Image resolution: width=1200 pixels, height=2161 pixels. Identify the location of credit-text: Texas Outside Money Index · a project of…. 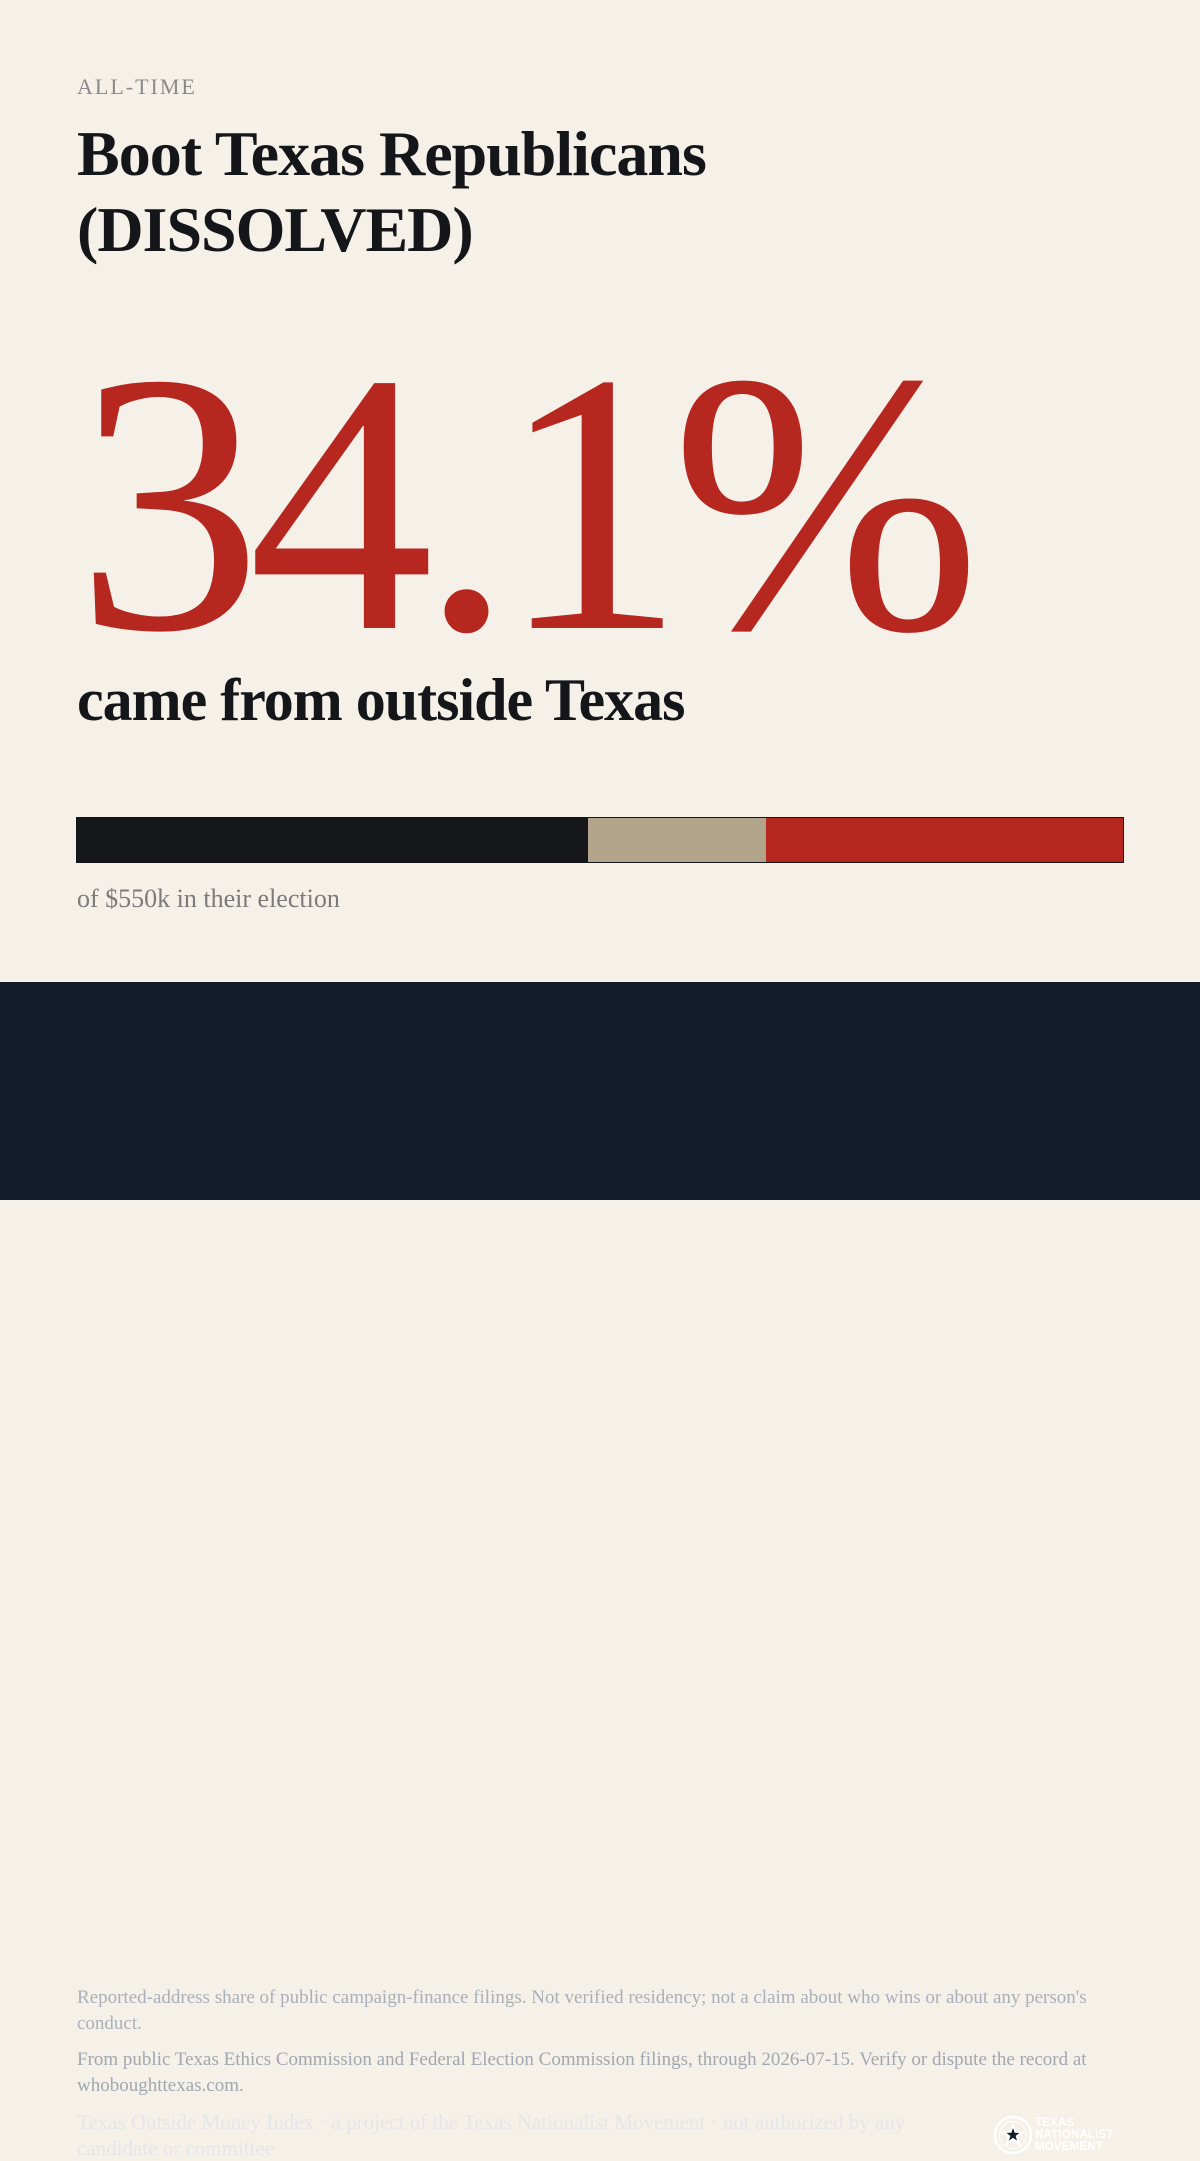
(491, 2135).